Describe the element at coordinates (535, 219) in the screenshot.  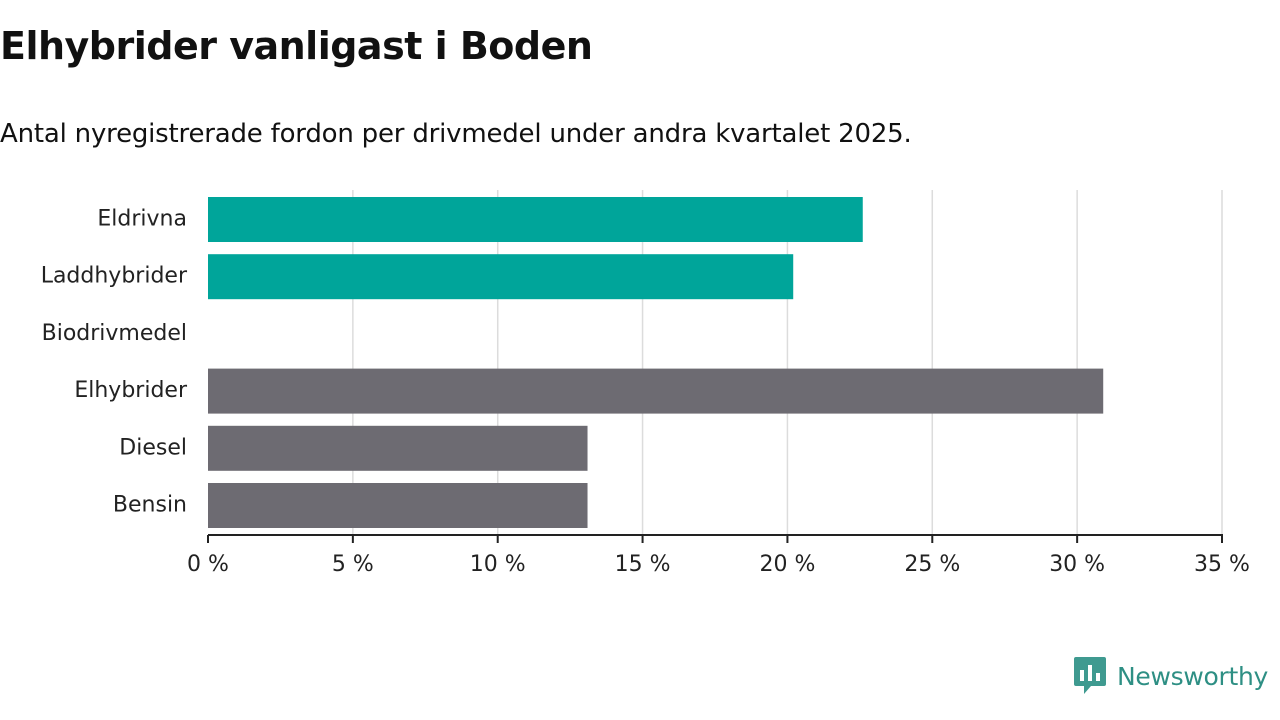
I see `bar-eldrivna` at that location.